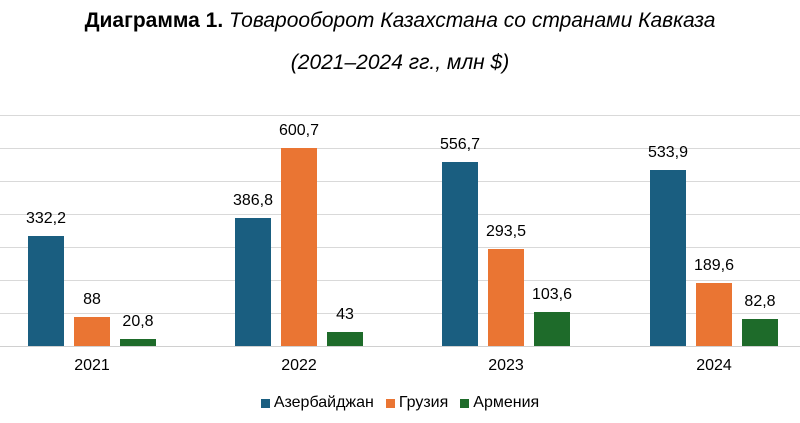 Image resolution: width=800 pixels, height=423 pixels. What do you see at coordinates (668, 152) in the screenshot?
I see `data-label: 533,9` at bounding box center [668, 152].